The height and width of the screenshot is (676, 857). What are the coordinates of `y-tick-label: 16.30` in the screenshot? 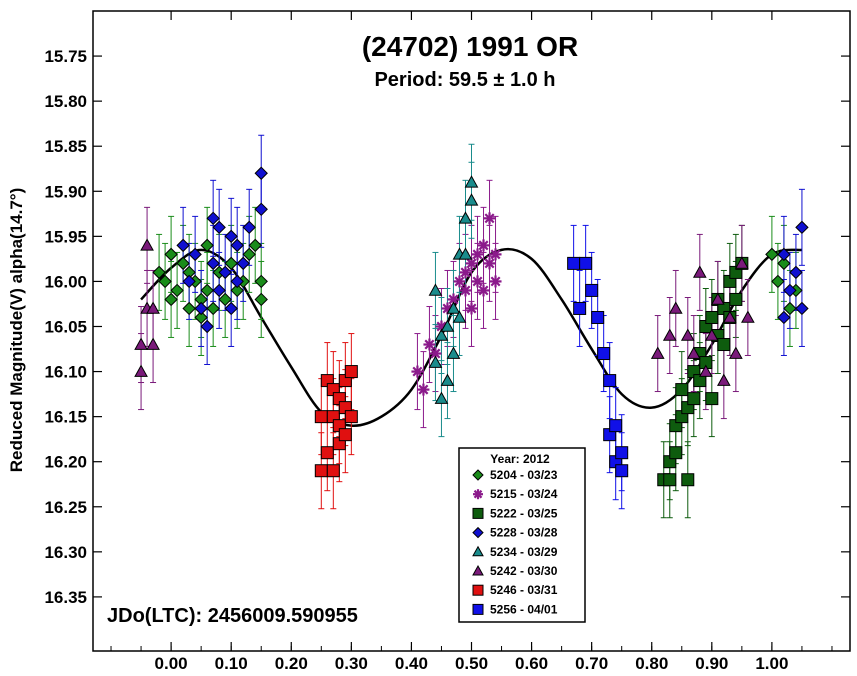 It's located at (65, 552).